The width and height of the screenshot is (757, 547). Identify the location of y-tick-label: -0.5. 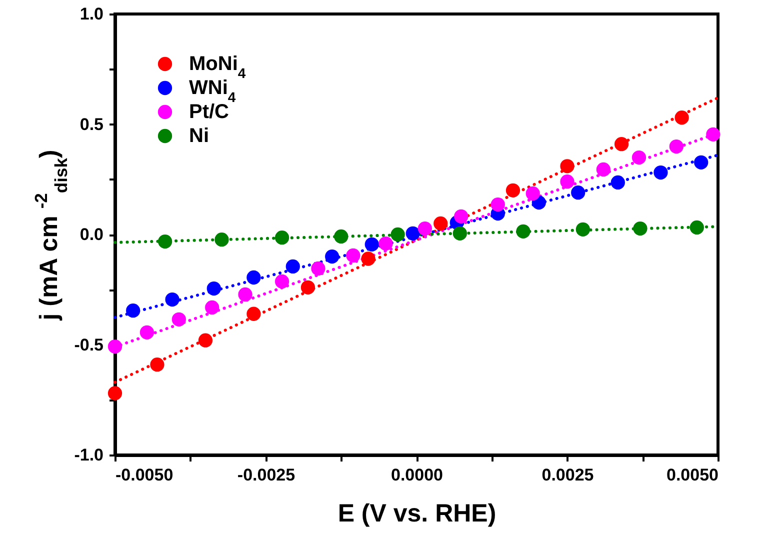
(89, 344).